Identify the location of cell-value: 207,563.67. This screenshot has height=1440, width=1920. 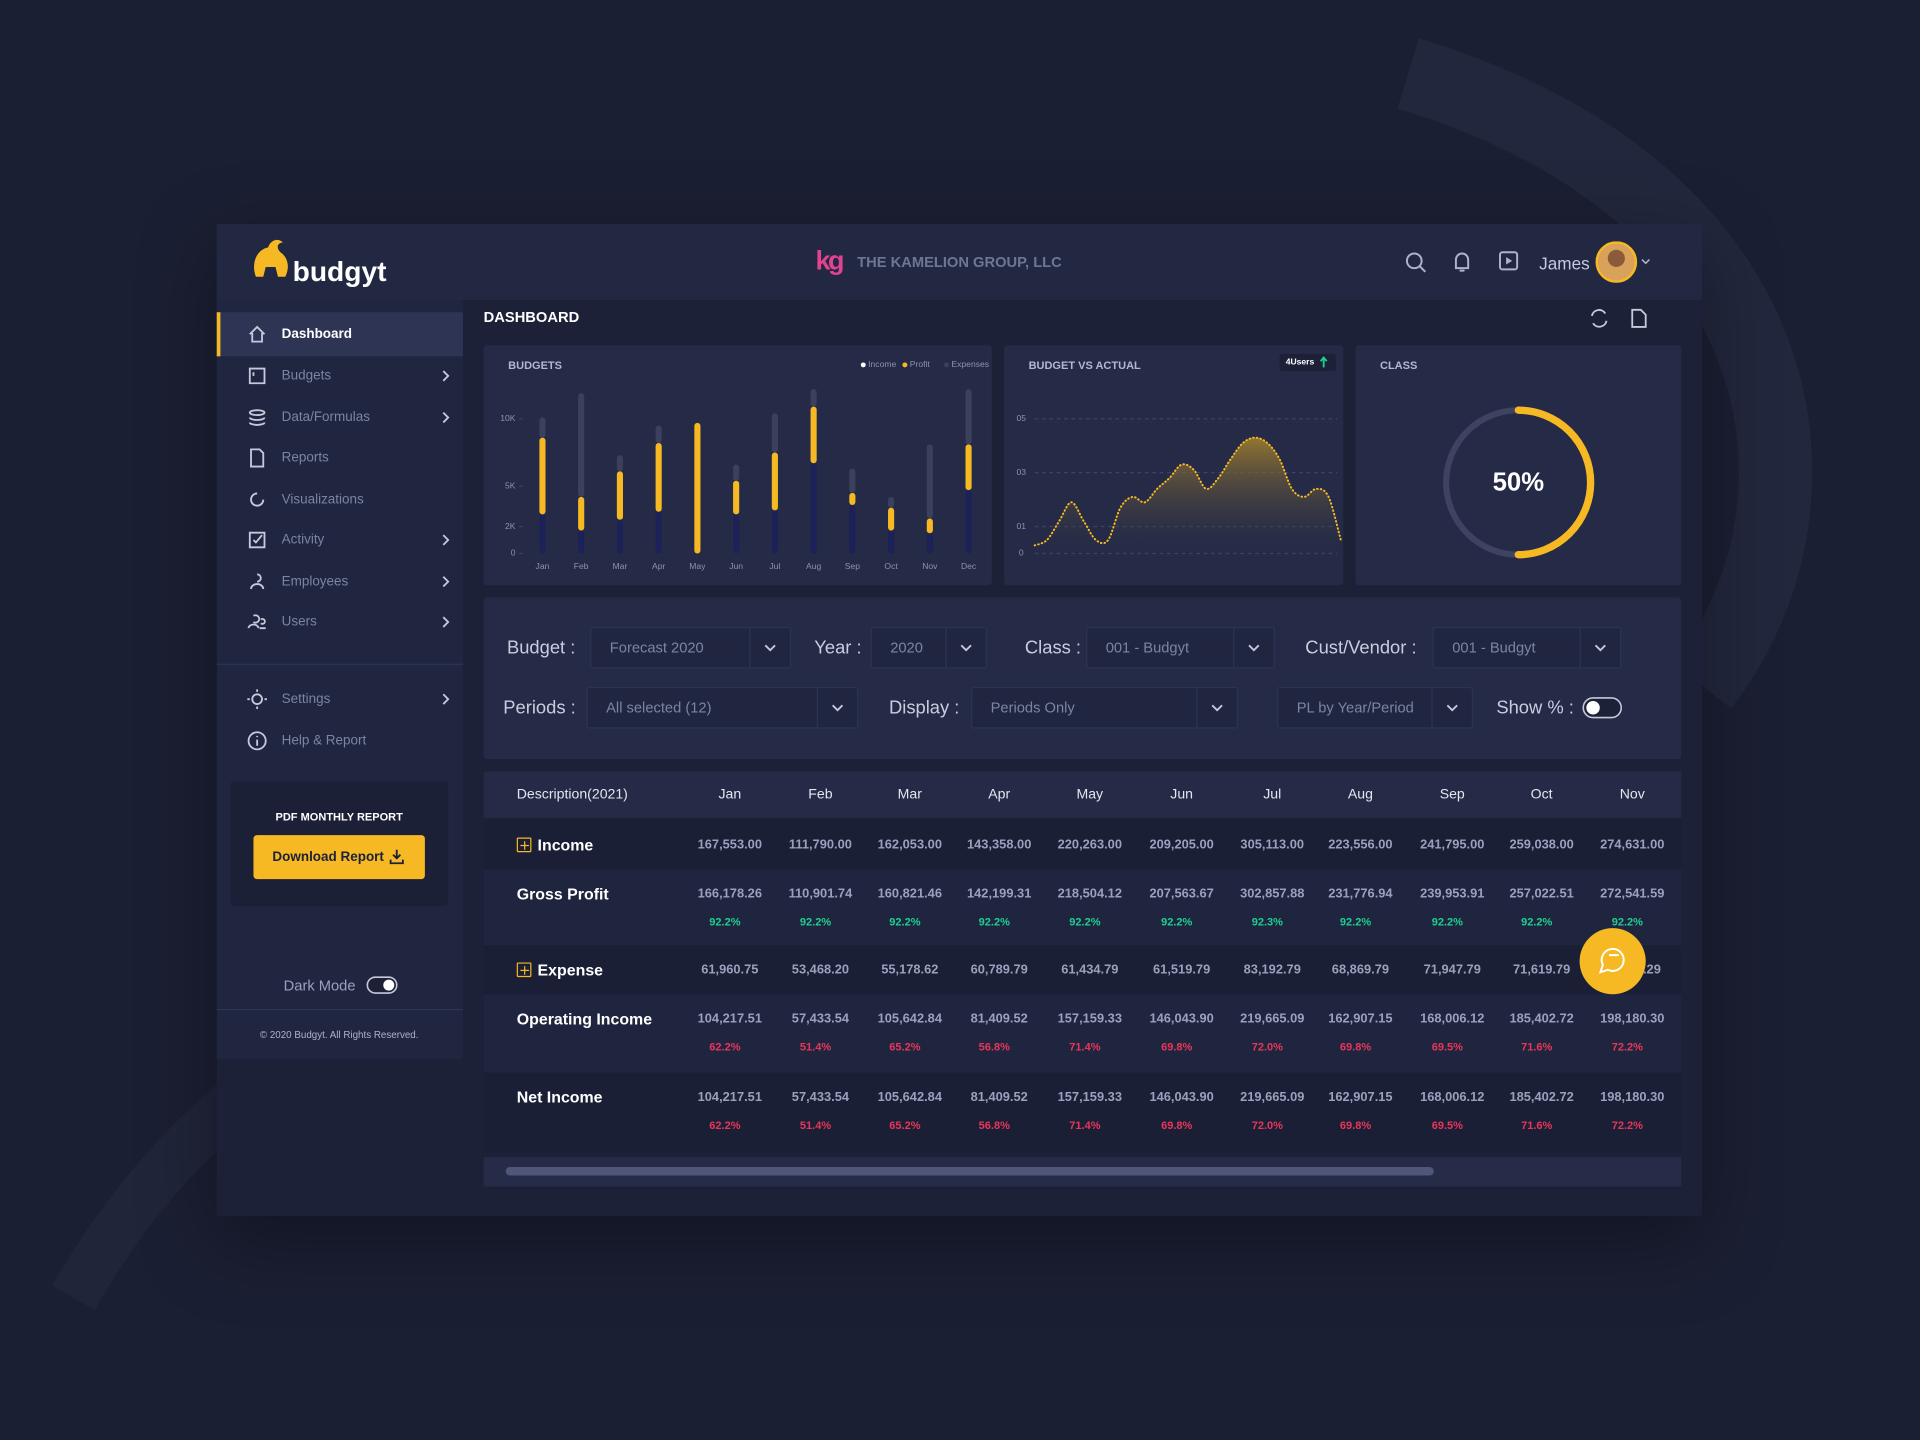
(1181, 894).